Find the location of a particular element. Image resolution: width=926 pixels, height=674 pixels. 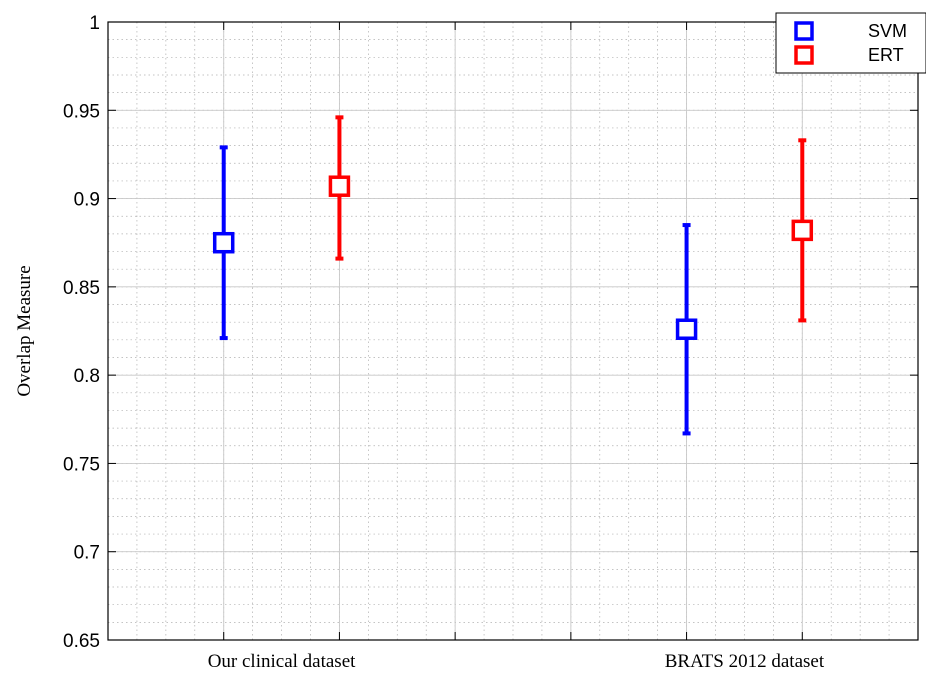

y-tick-label: 0.65 is located at coordinates (81, 641).